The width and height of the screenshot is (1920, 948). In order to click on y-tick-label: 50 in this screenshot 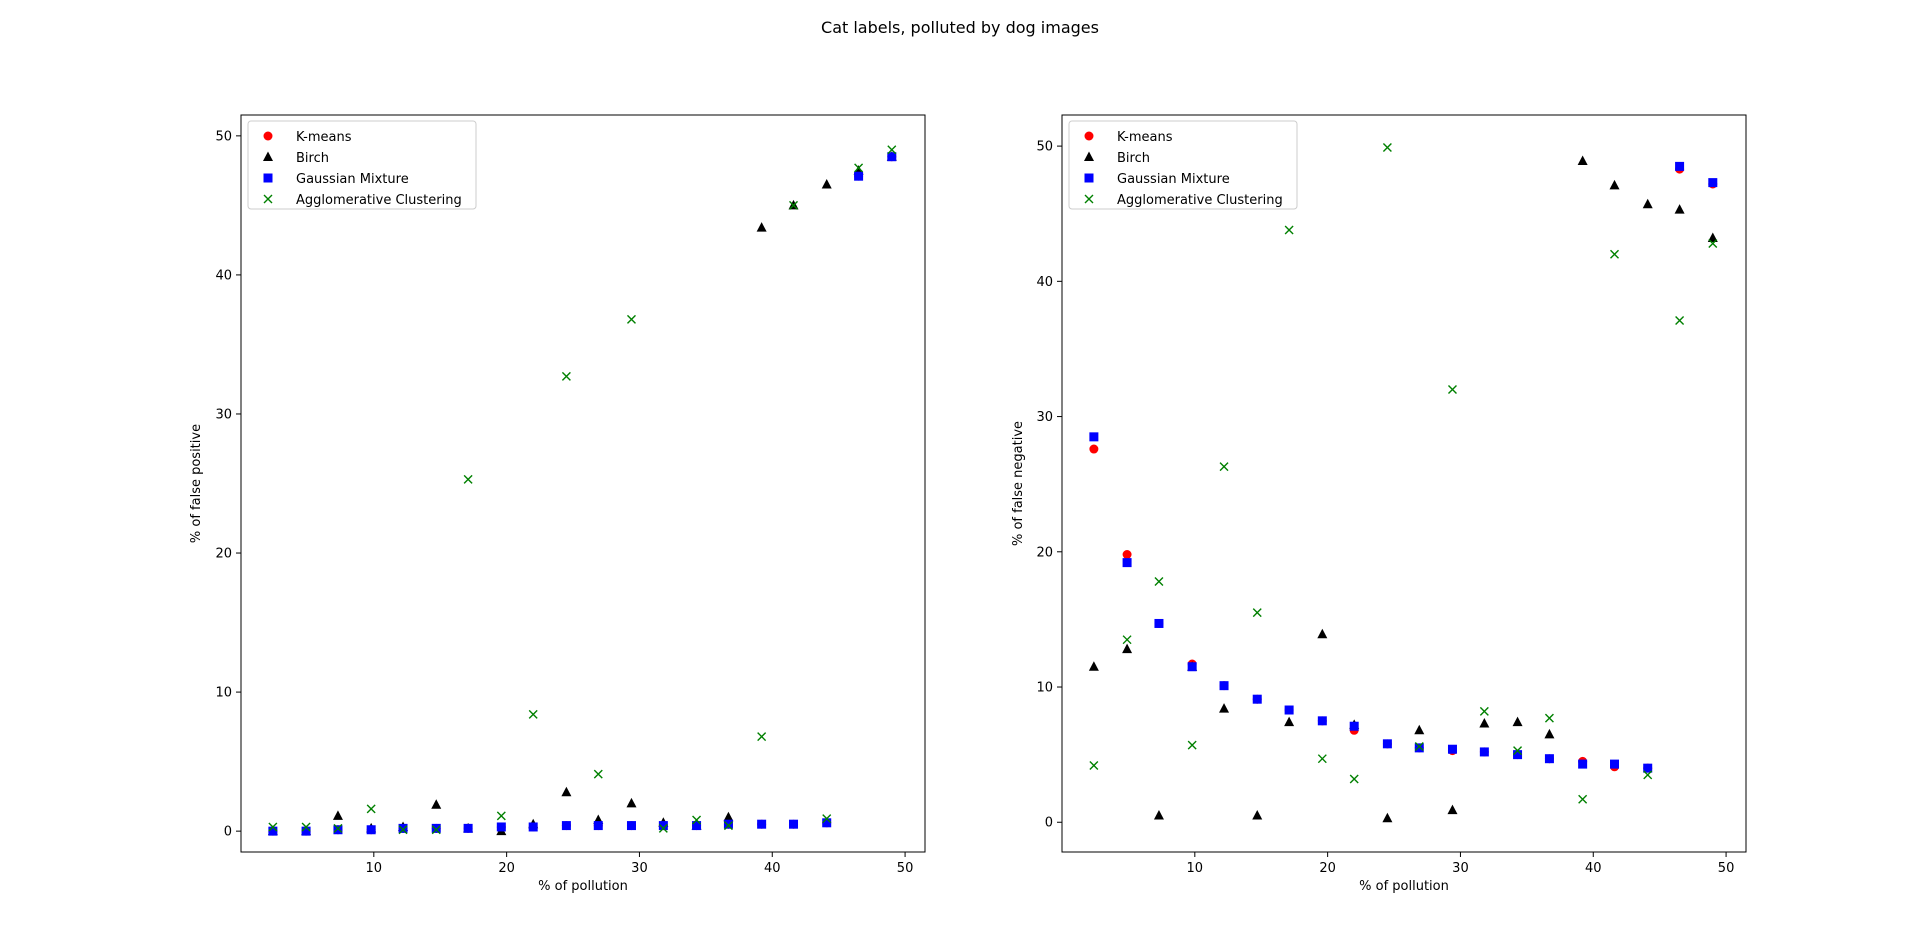, I will do `click(223, 136)`.